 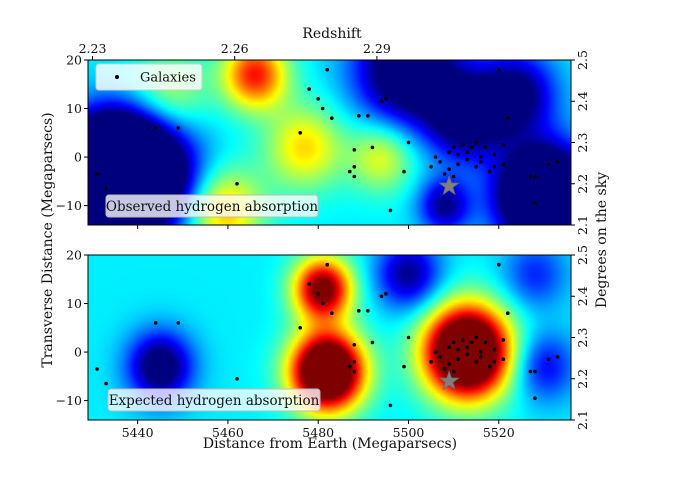 I want to click on redshift-tick-label: 2.29, so click(x=377, y=48).